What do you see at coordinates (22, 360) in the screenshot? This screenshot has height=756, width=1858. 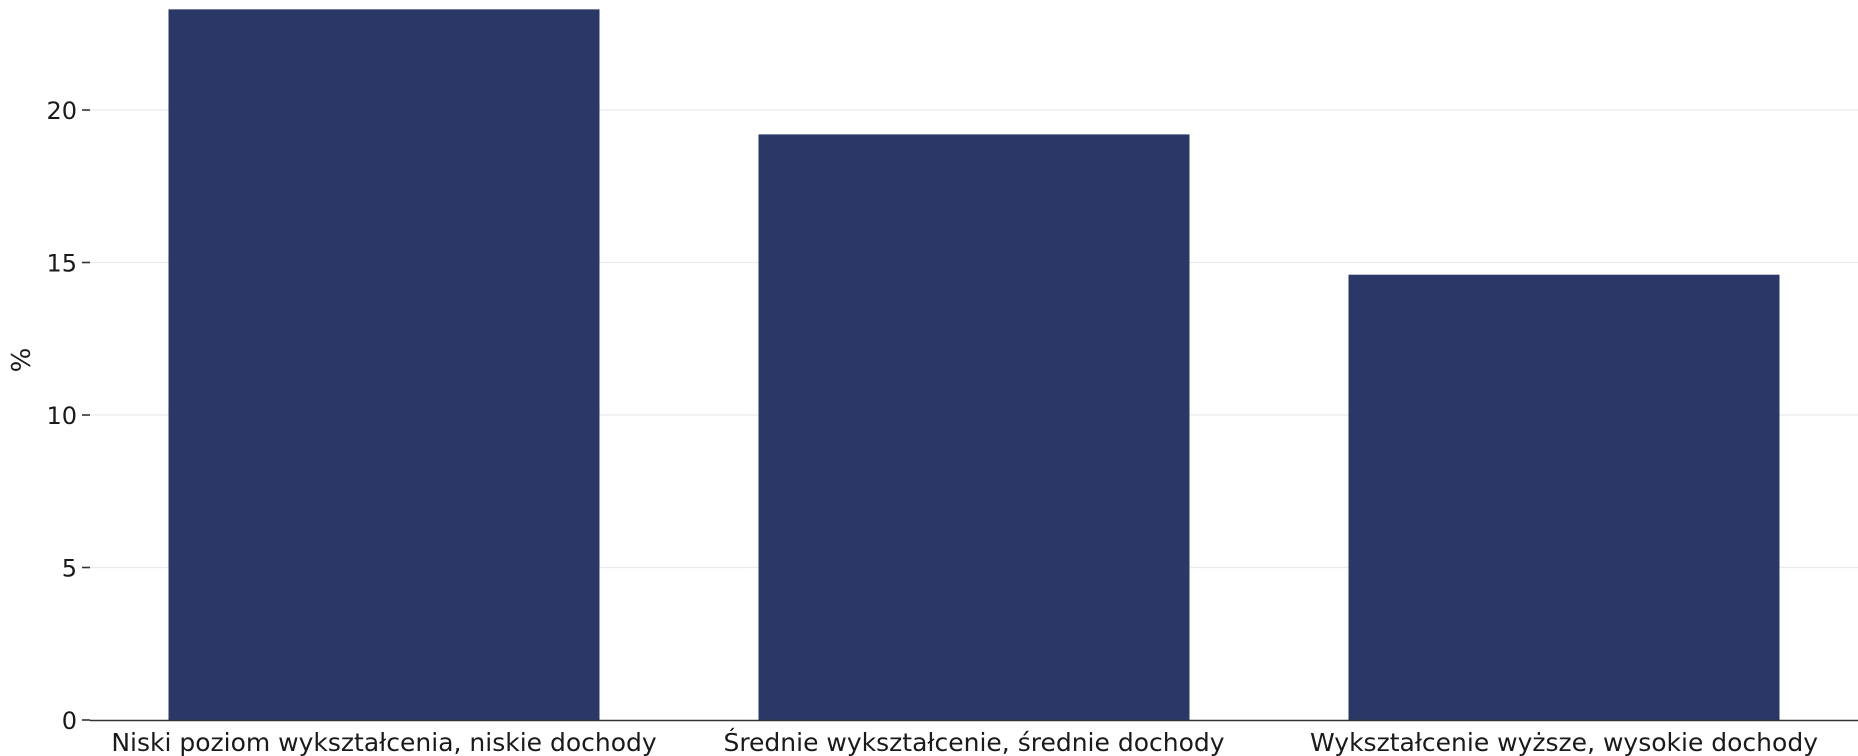 I see `y-axis-title: %` at bounding box center [22, 360].